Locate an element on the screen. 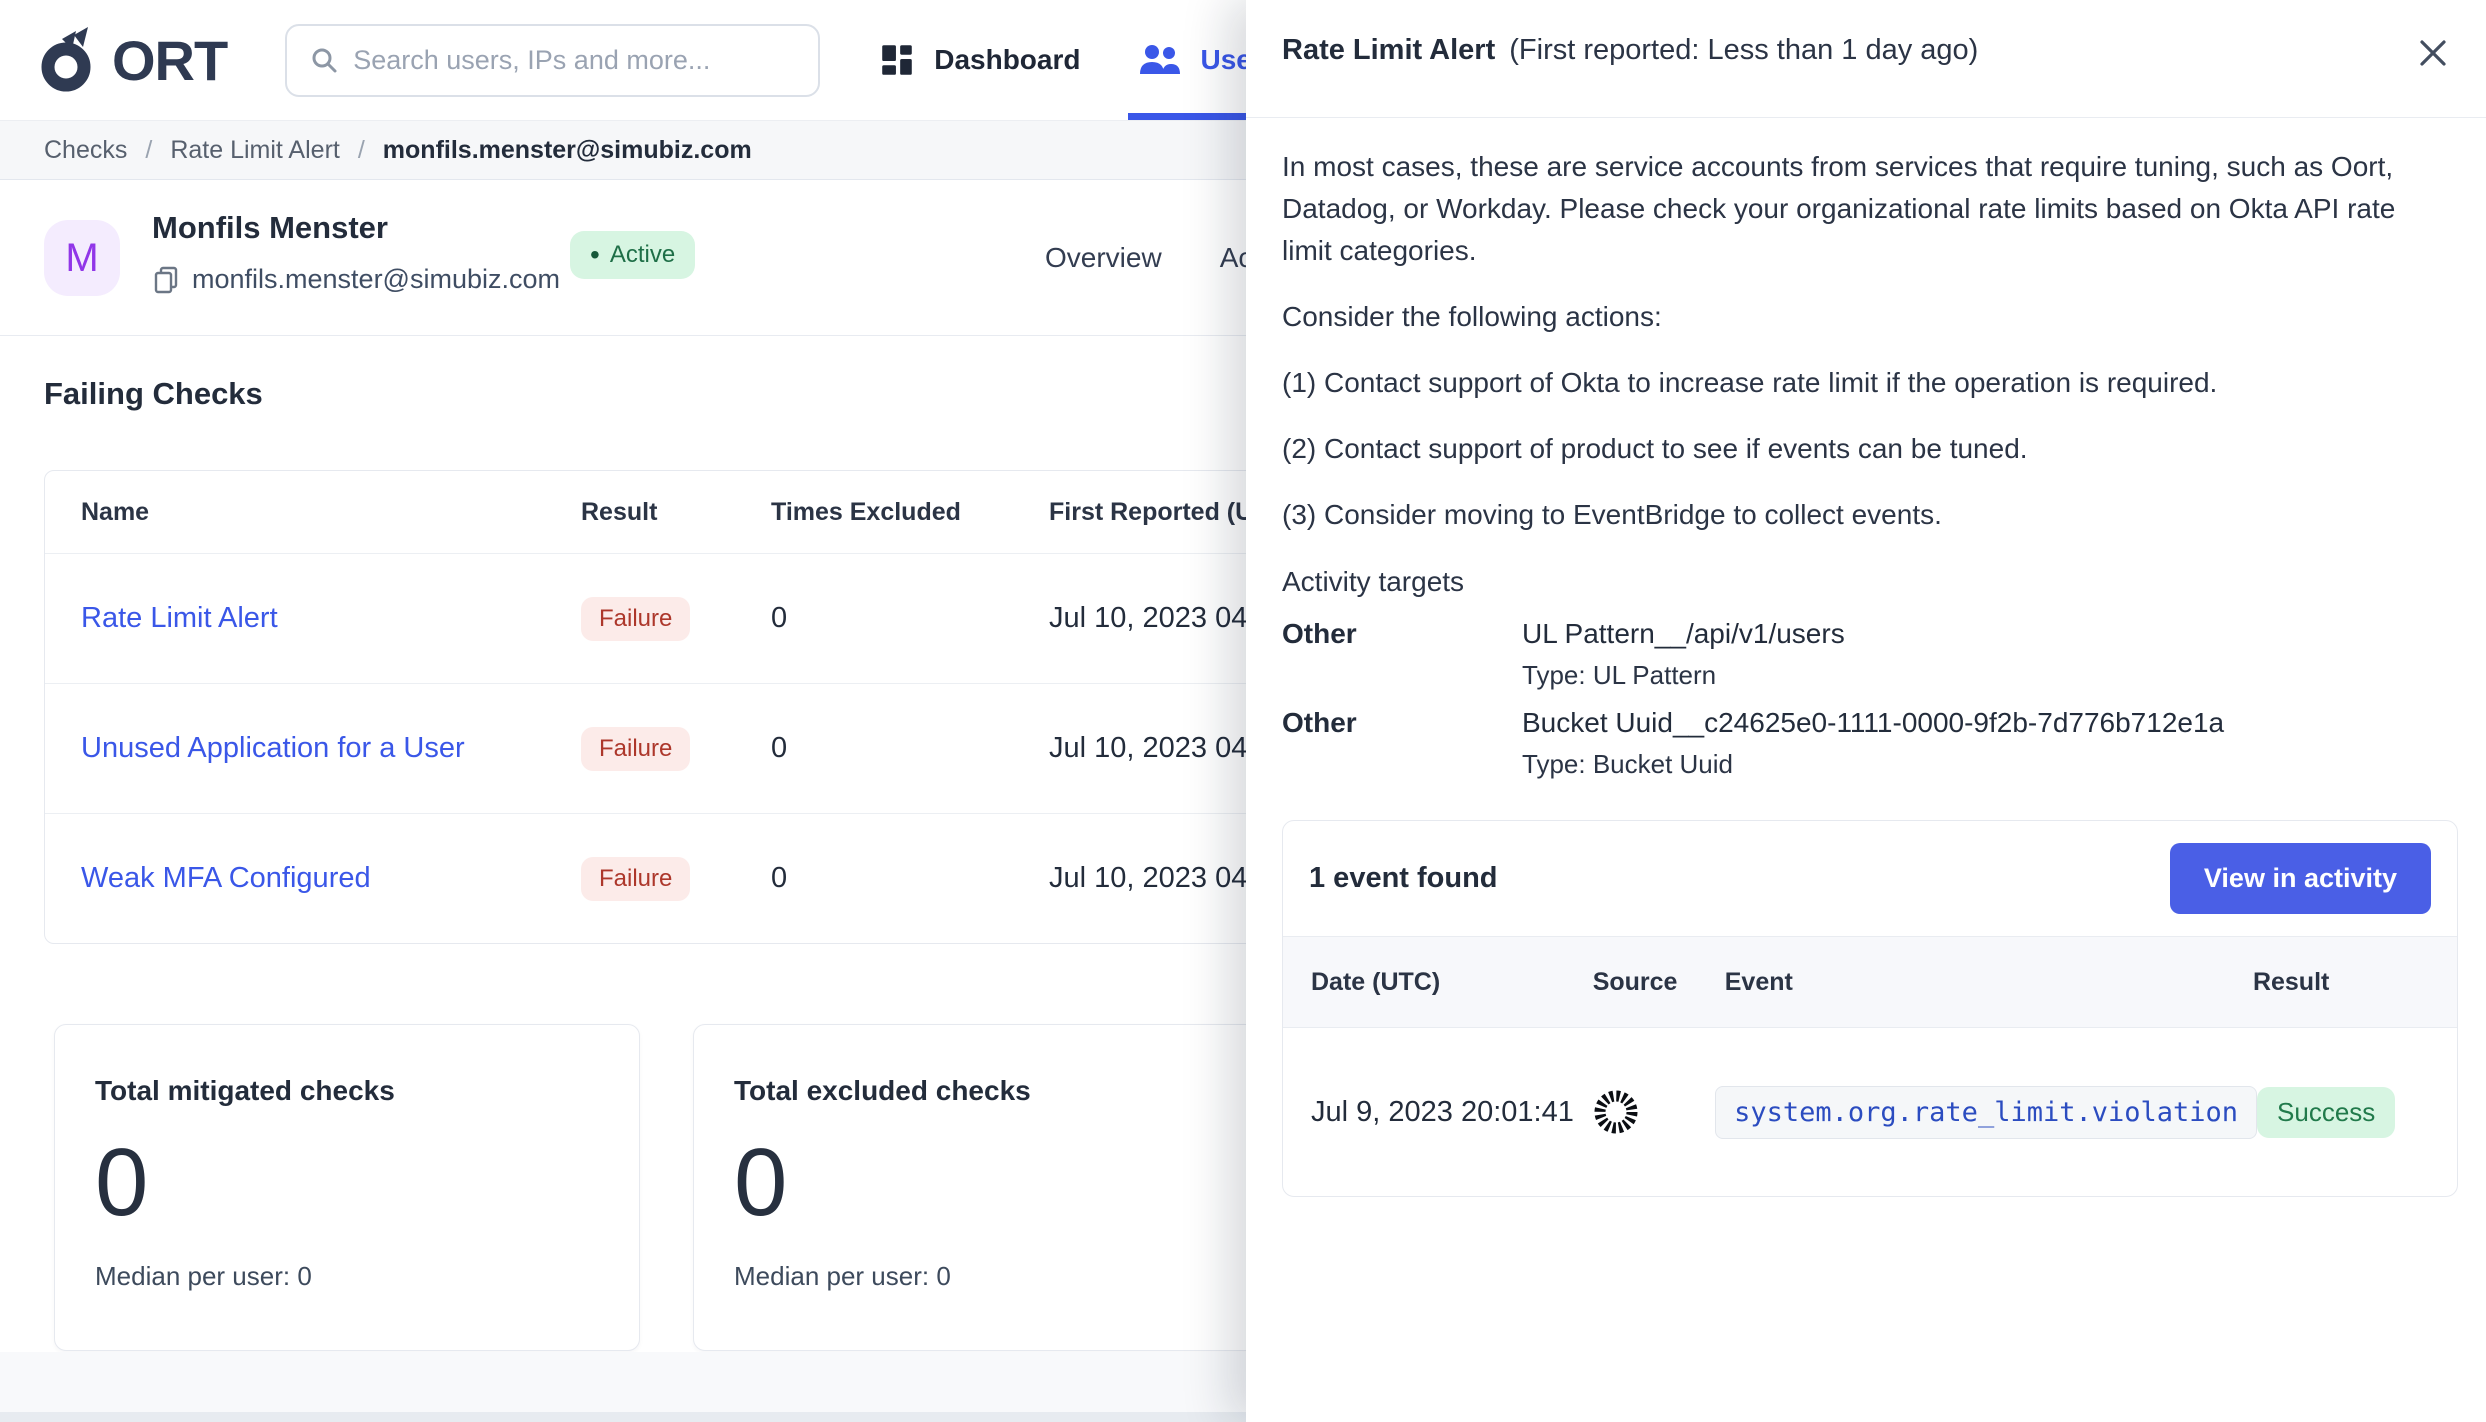  target-value: UL Pattern__/api/v1/users is located at coordinates (1683, 633).